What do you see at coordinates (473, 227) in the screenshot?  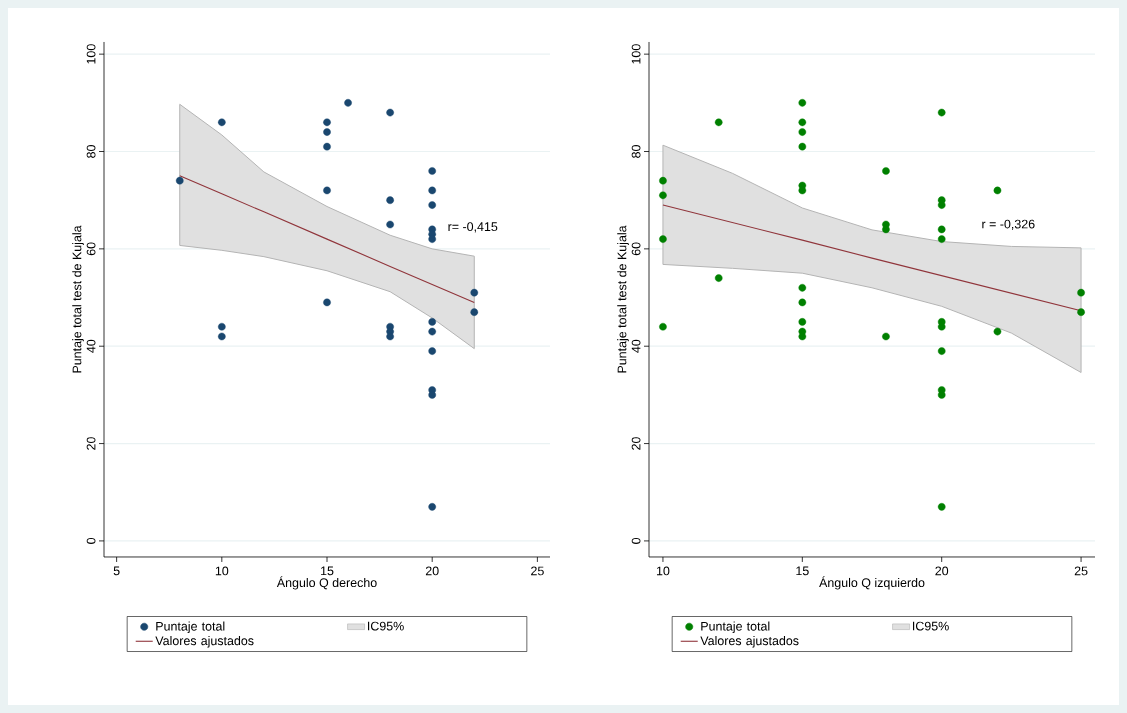 I see `annotation: r= -0,415` at bounding box center [473, 227].